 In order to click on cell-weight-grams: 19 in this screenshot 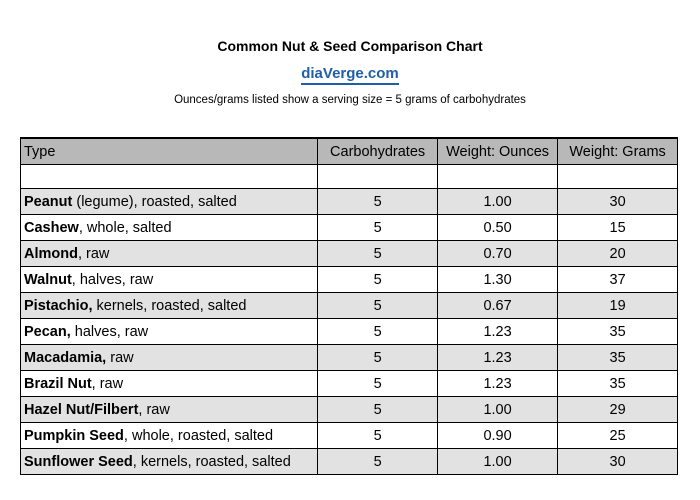, I will do `click(617, 305)`.